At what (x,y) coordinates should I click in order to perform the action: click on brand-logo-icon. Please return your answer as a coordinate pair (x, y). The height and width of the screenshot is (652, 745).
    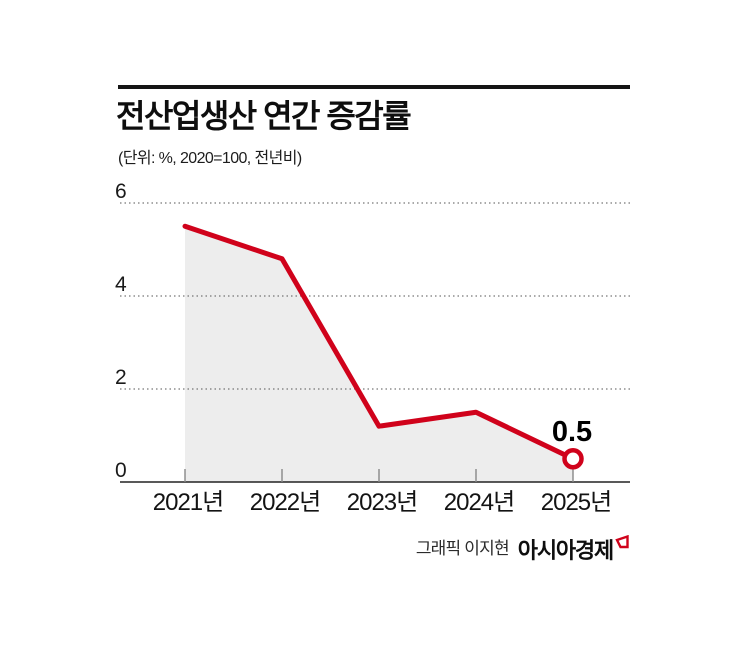
    Looking at the image, I should click on (622, 542).